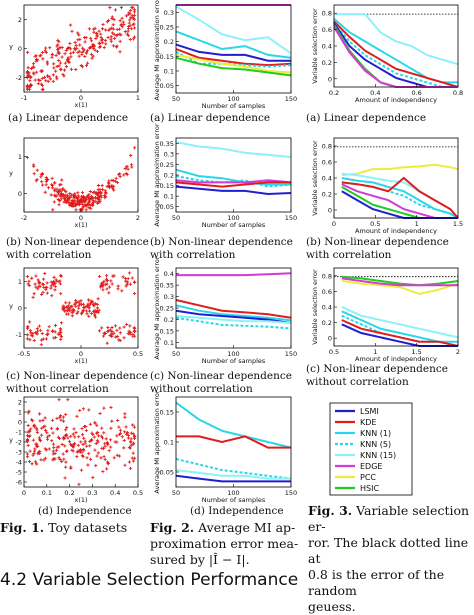 The width and height of the screenshot is (474, 615). Describe the element at coordinates (169, 297) in the screenshot. I see `y-tick-label: 0.3` at that location.